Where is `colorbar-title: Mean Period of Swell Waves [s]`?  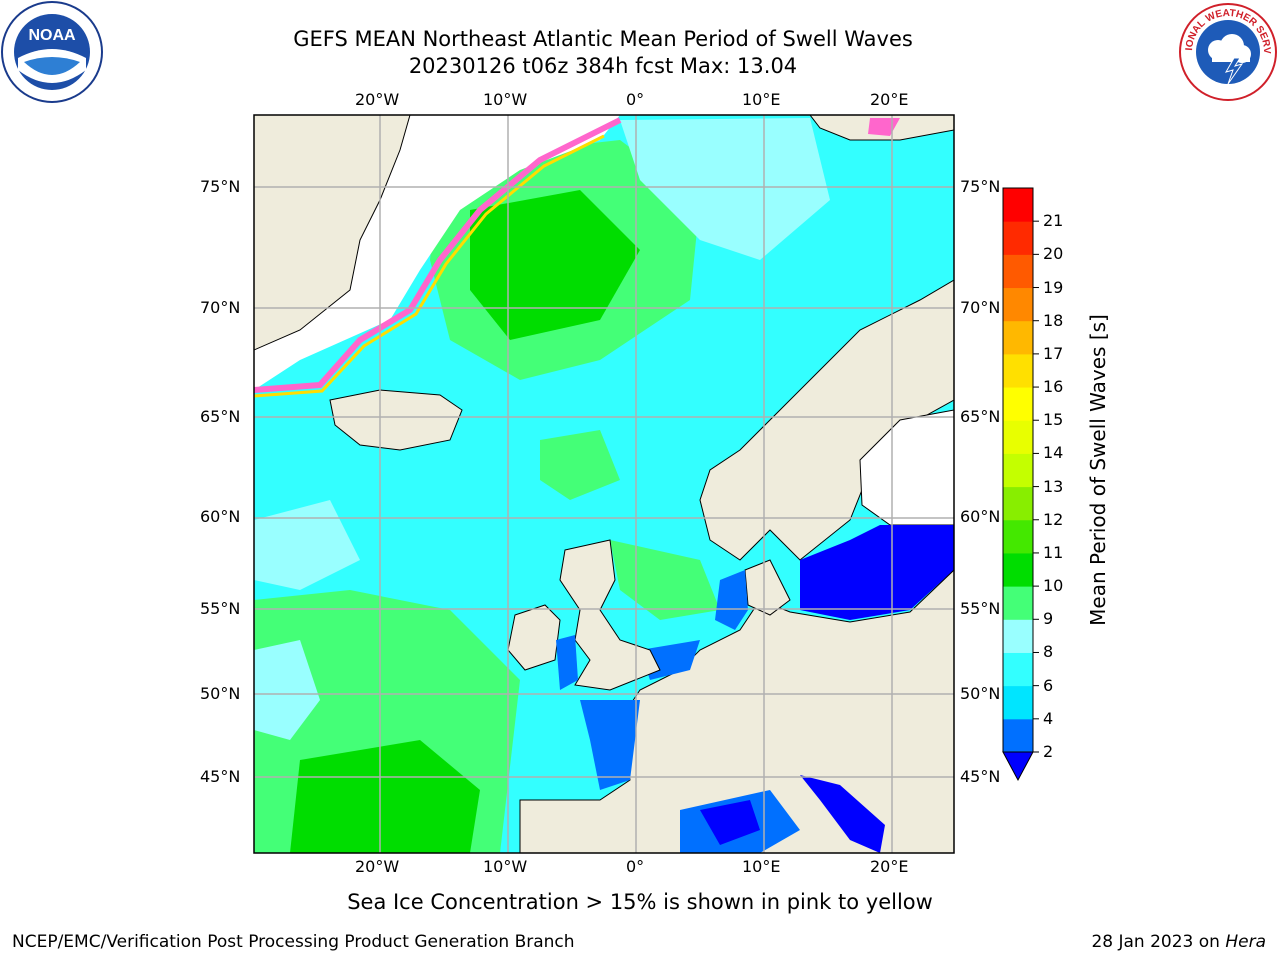 colorbar-title: Mean Period of Swell Waves [s] is located at coordinates (1098, 470).